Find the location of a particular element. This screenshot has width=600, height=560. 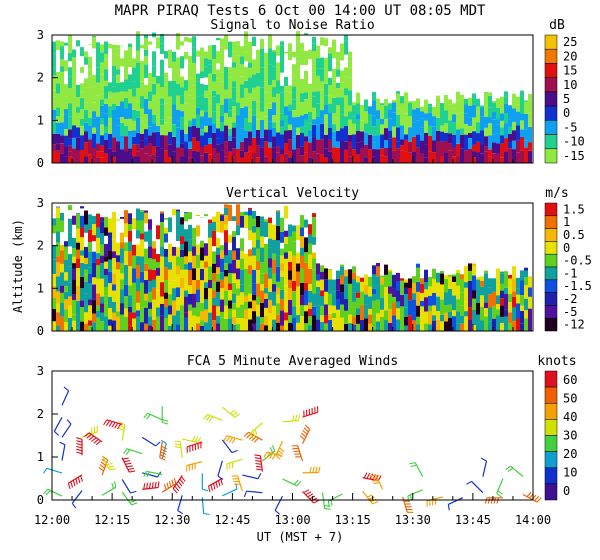

snr-colorbar-label: 0 is located at coordinates (566, 113).